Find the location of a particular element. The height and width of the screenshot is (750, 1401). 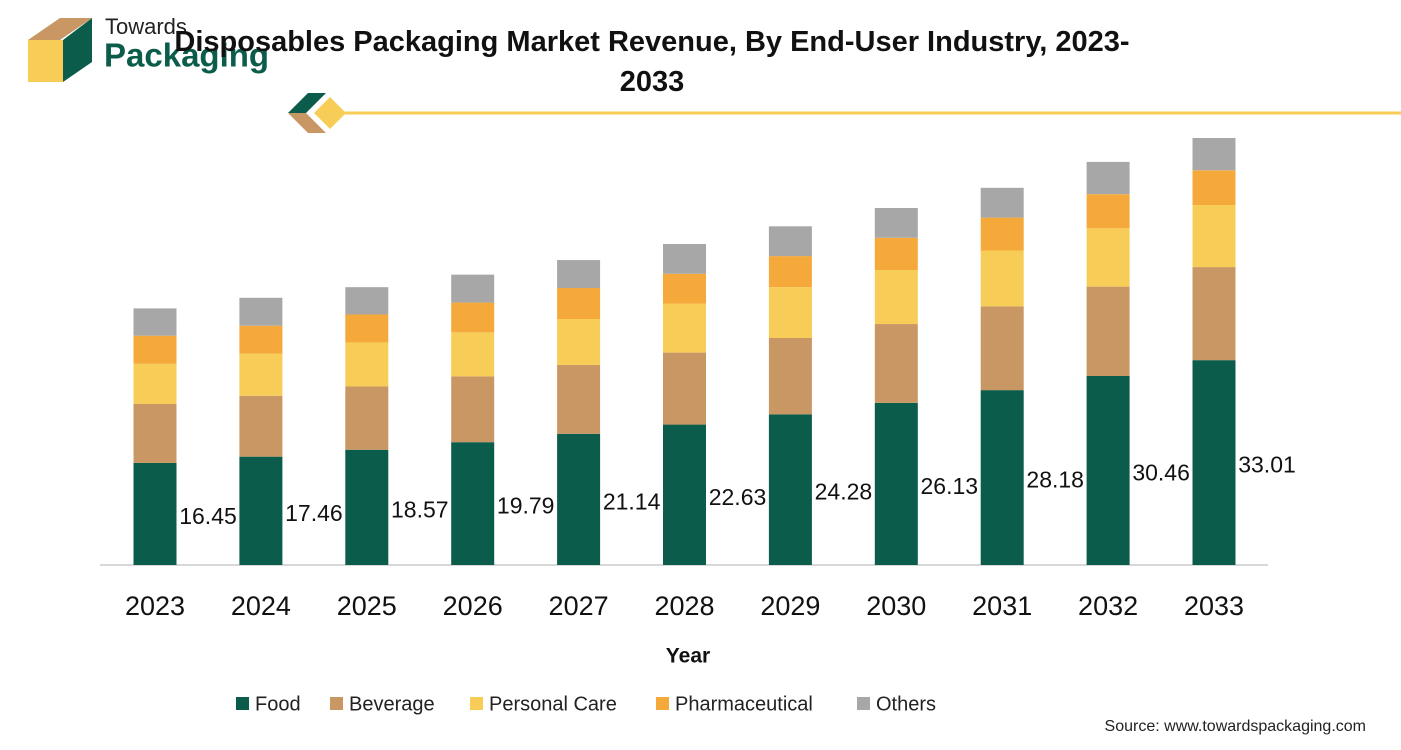

x-tick-label: 2024 is located at coordinates (261, 606).